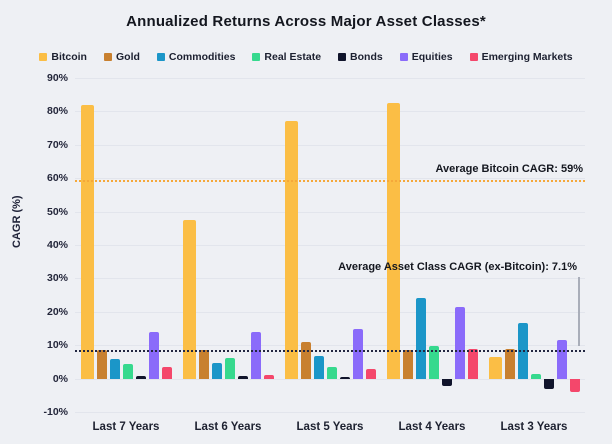 The width and height of the screenshot is (612, 444). Describe the element at coordinates (420, 338) in the screenshot. I see `bar-commodities-last-4-years` at that location.